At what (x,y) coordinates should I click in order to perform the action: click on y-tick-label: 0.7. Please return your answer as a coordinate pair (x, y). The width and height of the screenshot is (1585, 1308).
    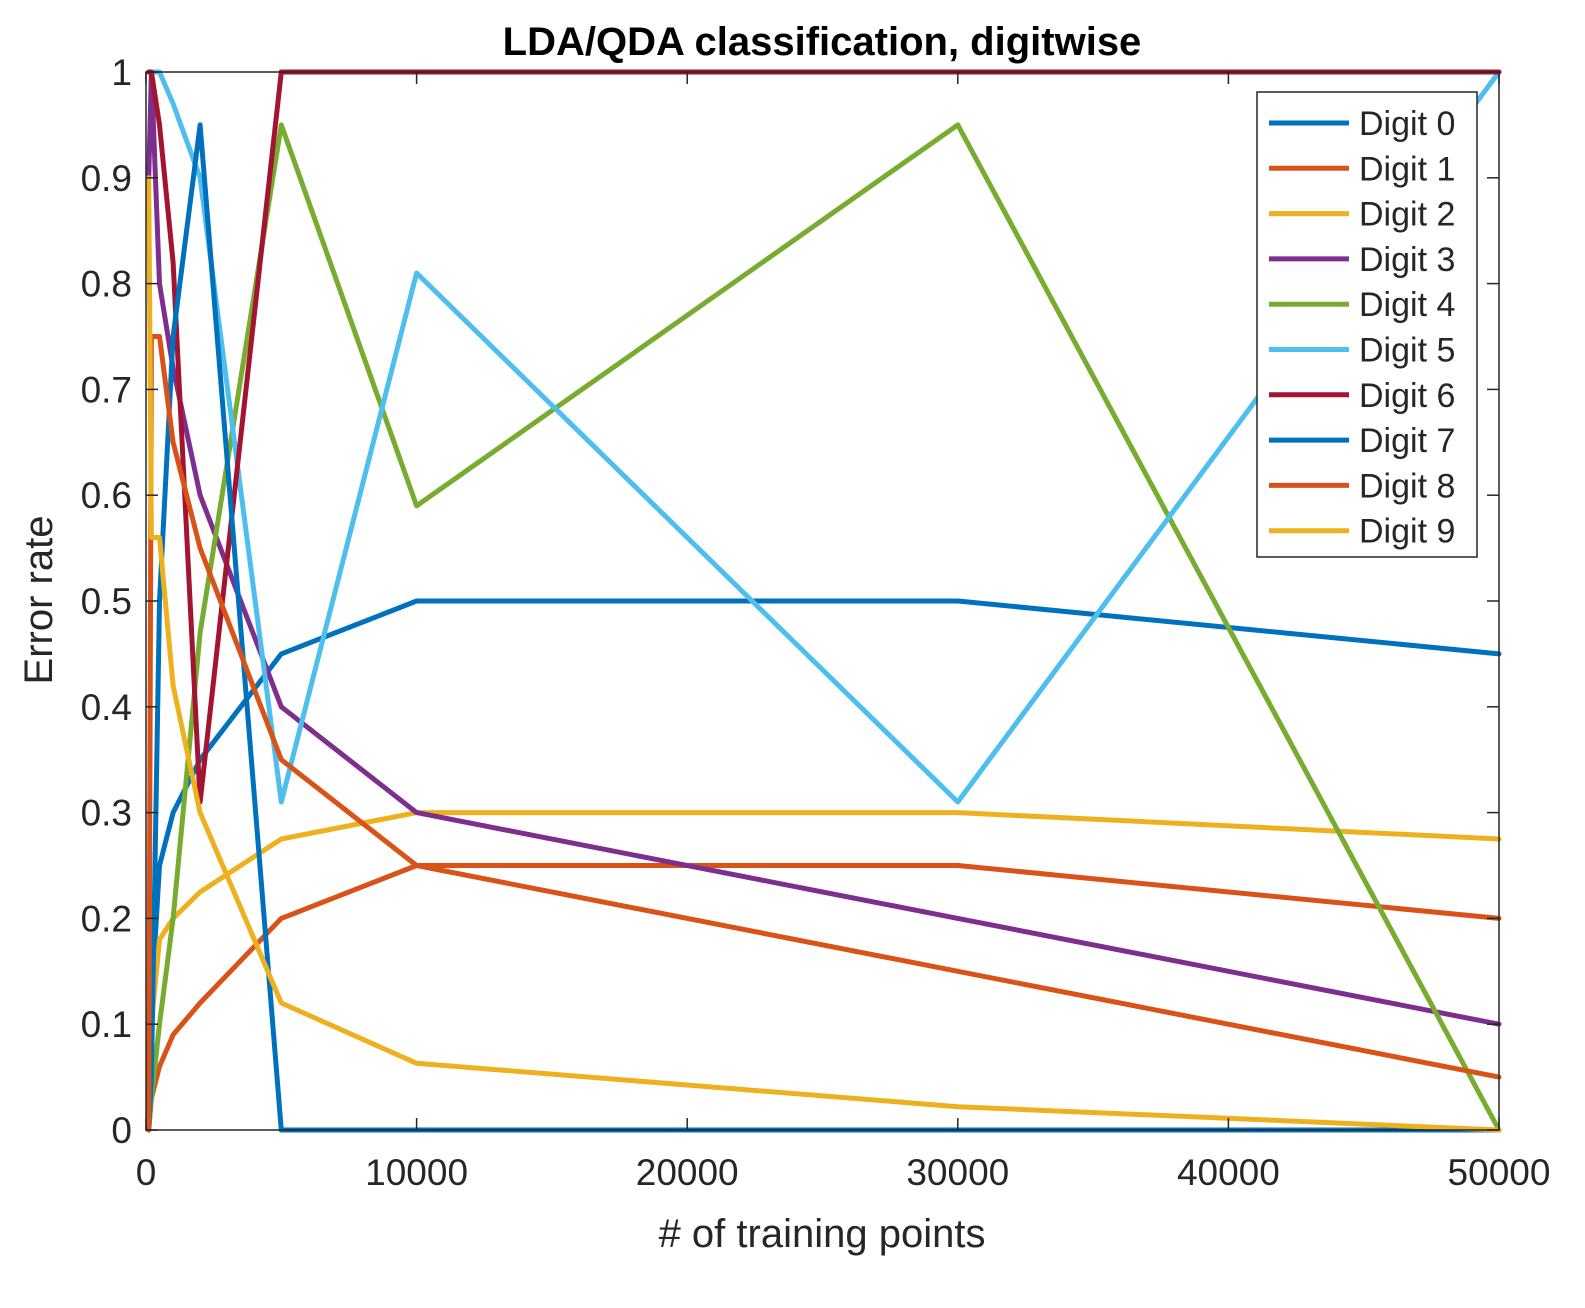
    Looking at the image, I should click on (106, 389).